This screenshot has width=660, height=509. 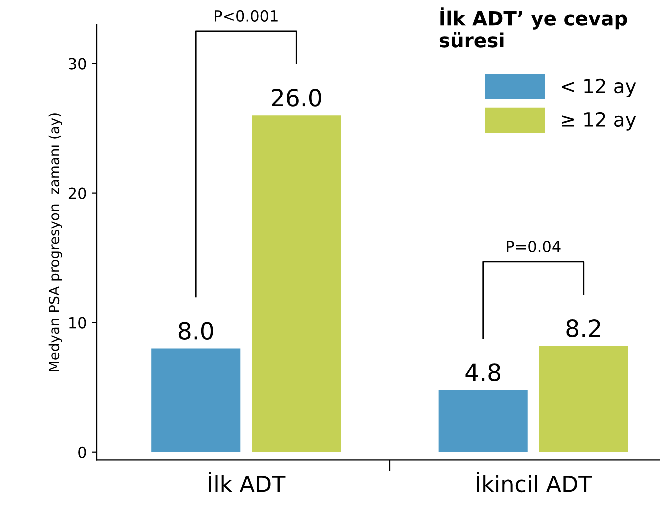 I want to click on data-label: 8.0, so click(x=196, y=331).